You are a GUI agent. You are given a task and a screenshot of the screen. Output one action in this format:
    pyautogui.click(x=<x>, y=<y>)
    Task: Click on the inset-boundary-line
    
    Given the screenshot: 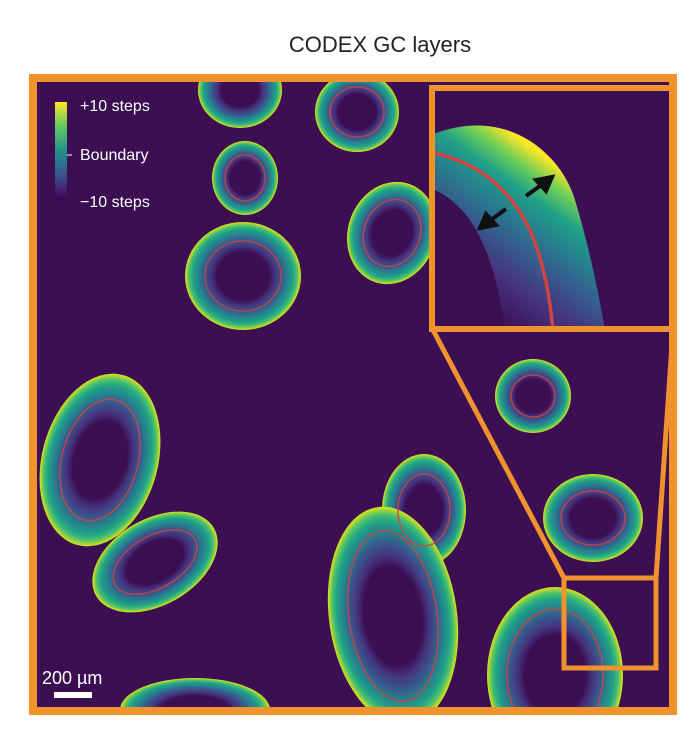 What is the action you would take?
    pyautogui.click(x=494, y=239)
    